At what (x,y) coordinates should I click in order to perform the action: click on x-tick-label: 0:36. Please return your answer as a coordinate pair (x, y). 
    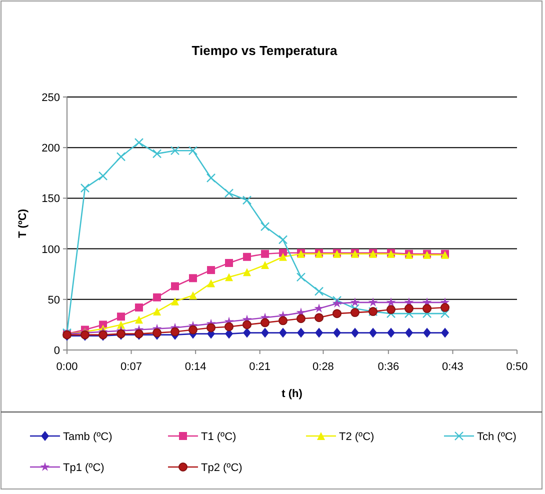
    Looking at the image, I should click on (389, 367).